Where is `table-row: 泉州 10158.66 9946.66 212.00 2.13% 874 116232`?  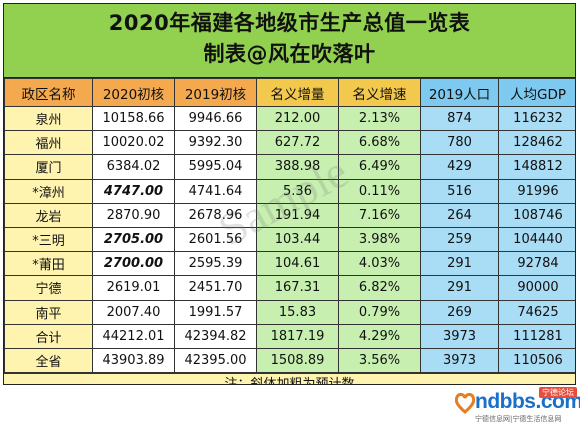
table-row: 泉州 10158.66 9946.66 212.00 2.13% 874 116232 is located at coordinates (289, 118).